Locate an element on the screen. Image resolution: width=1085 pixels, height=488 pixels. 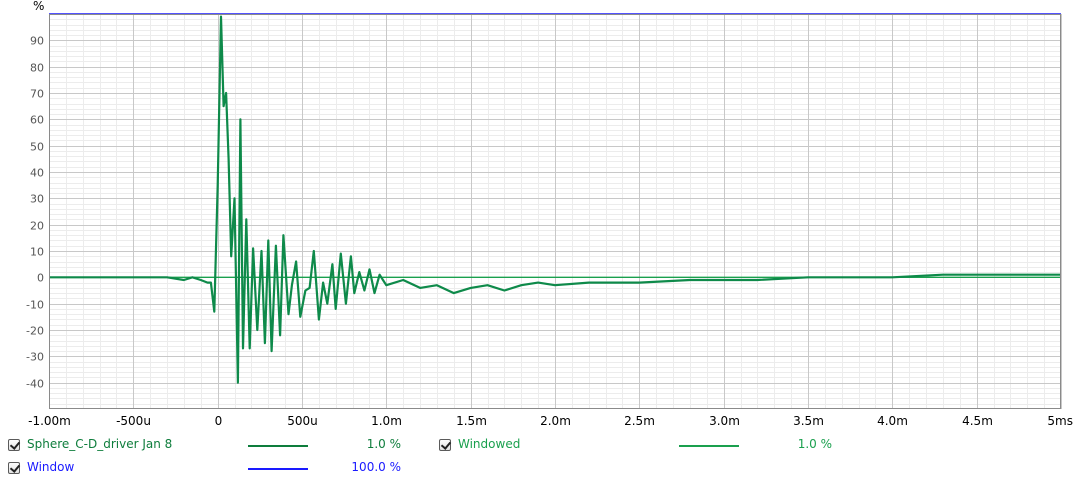
y-tick-label: 80 is located at coordinates (37, 68).